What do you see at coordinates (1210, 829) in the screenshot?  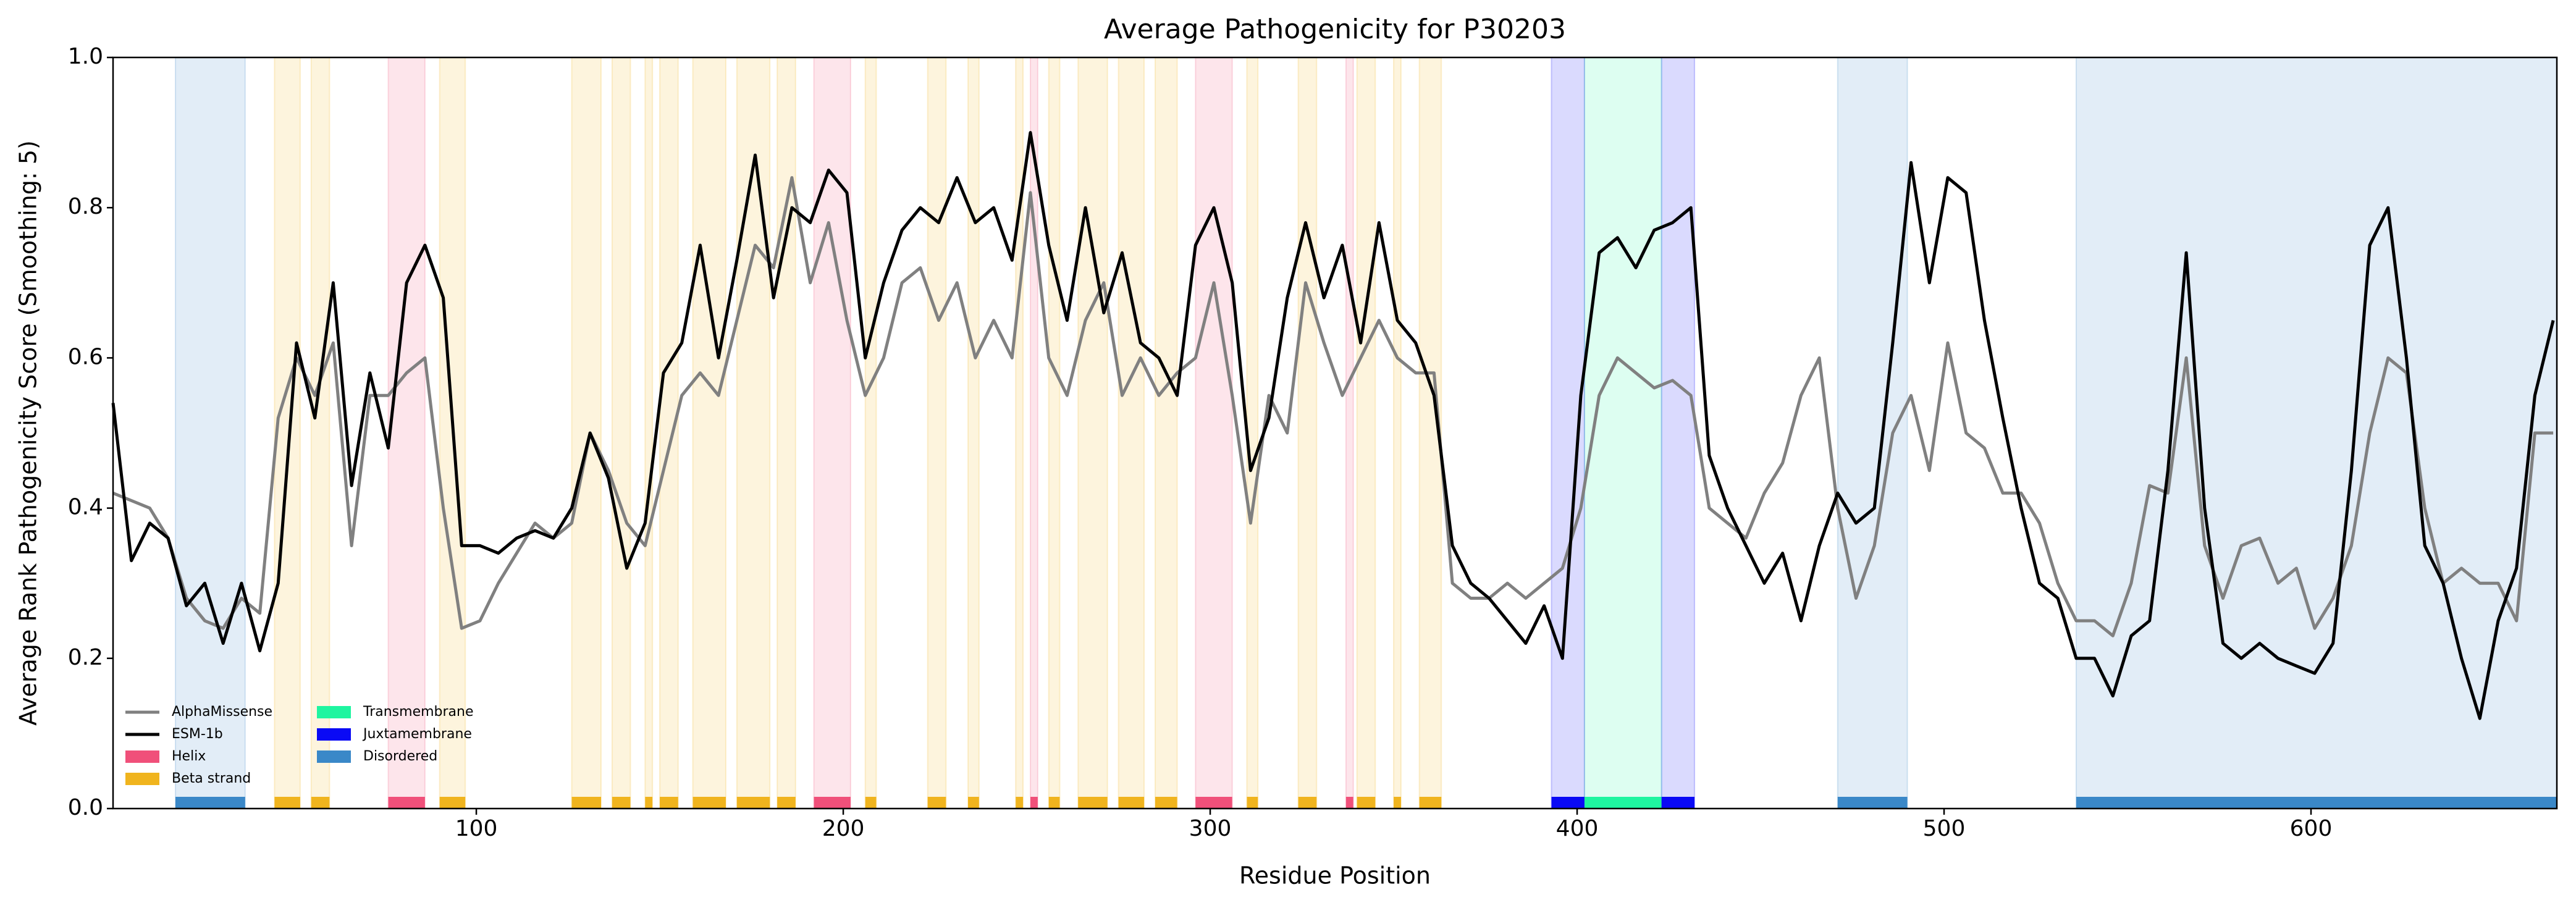 I see `x-tick-label: 300` at bounding box center [1210, 829].